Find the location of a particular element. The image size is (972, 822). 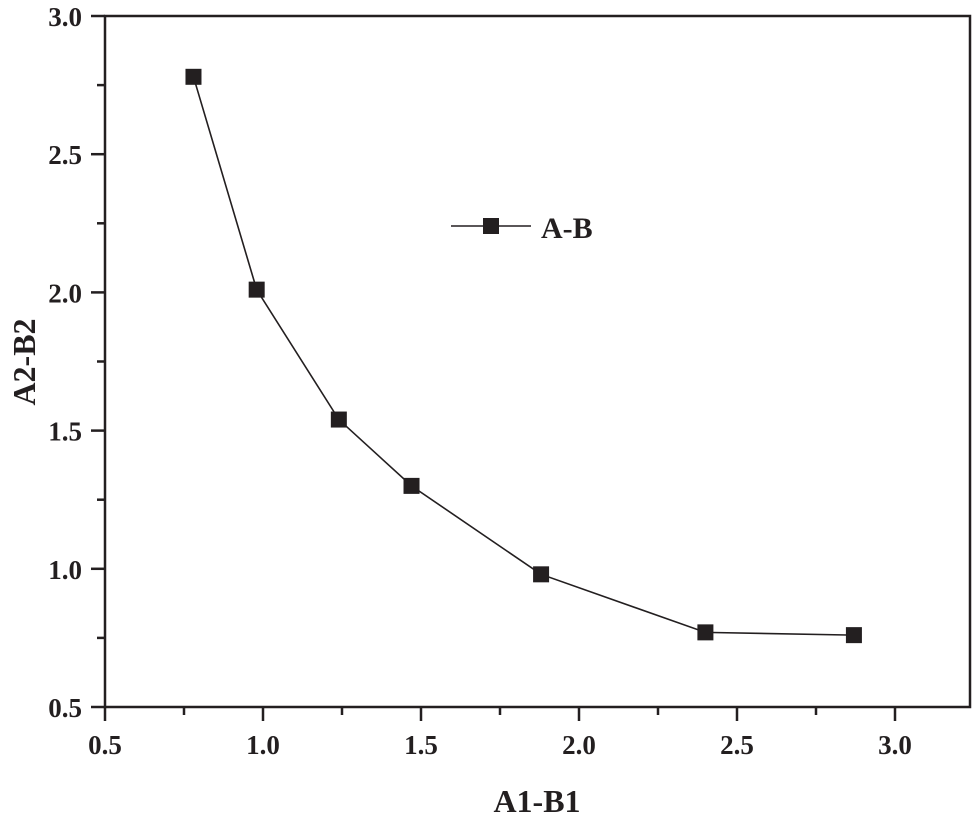

x-tick-label: 1.5 is located at coordinates (421, 745).